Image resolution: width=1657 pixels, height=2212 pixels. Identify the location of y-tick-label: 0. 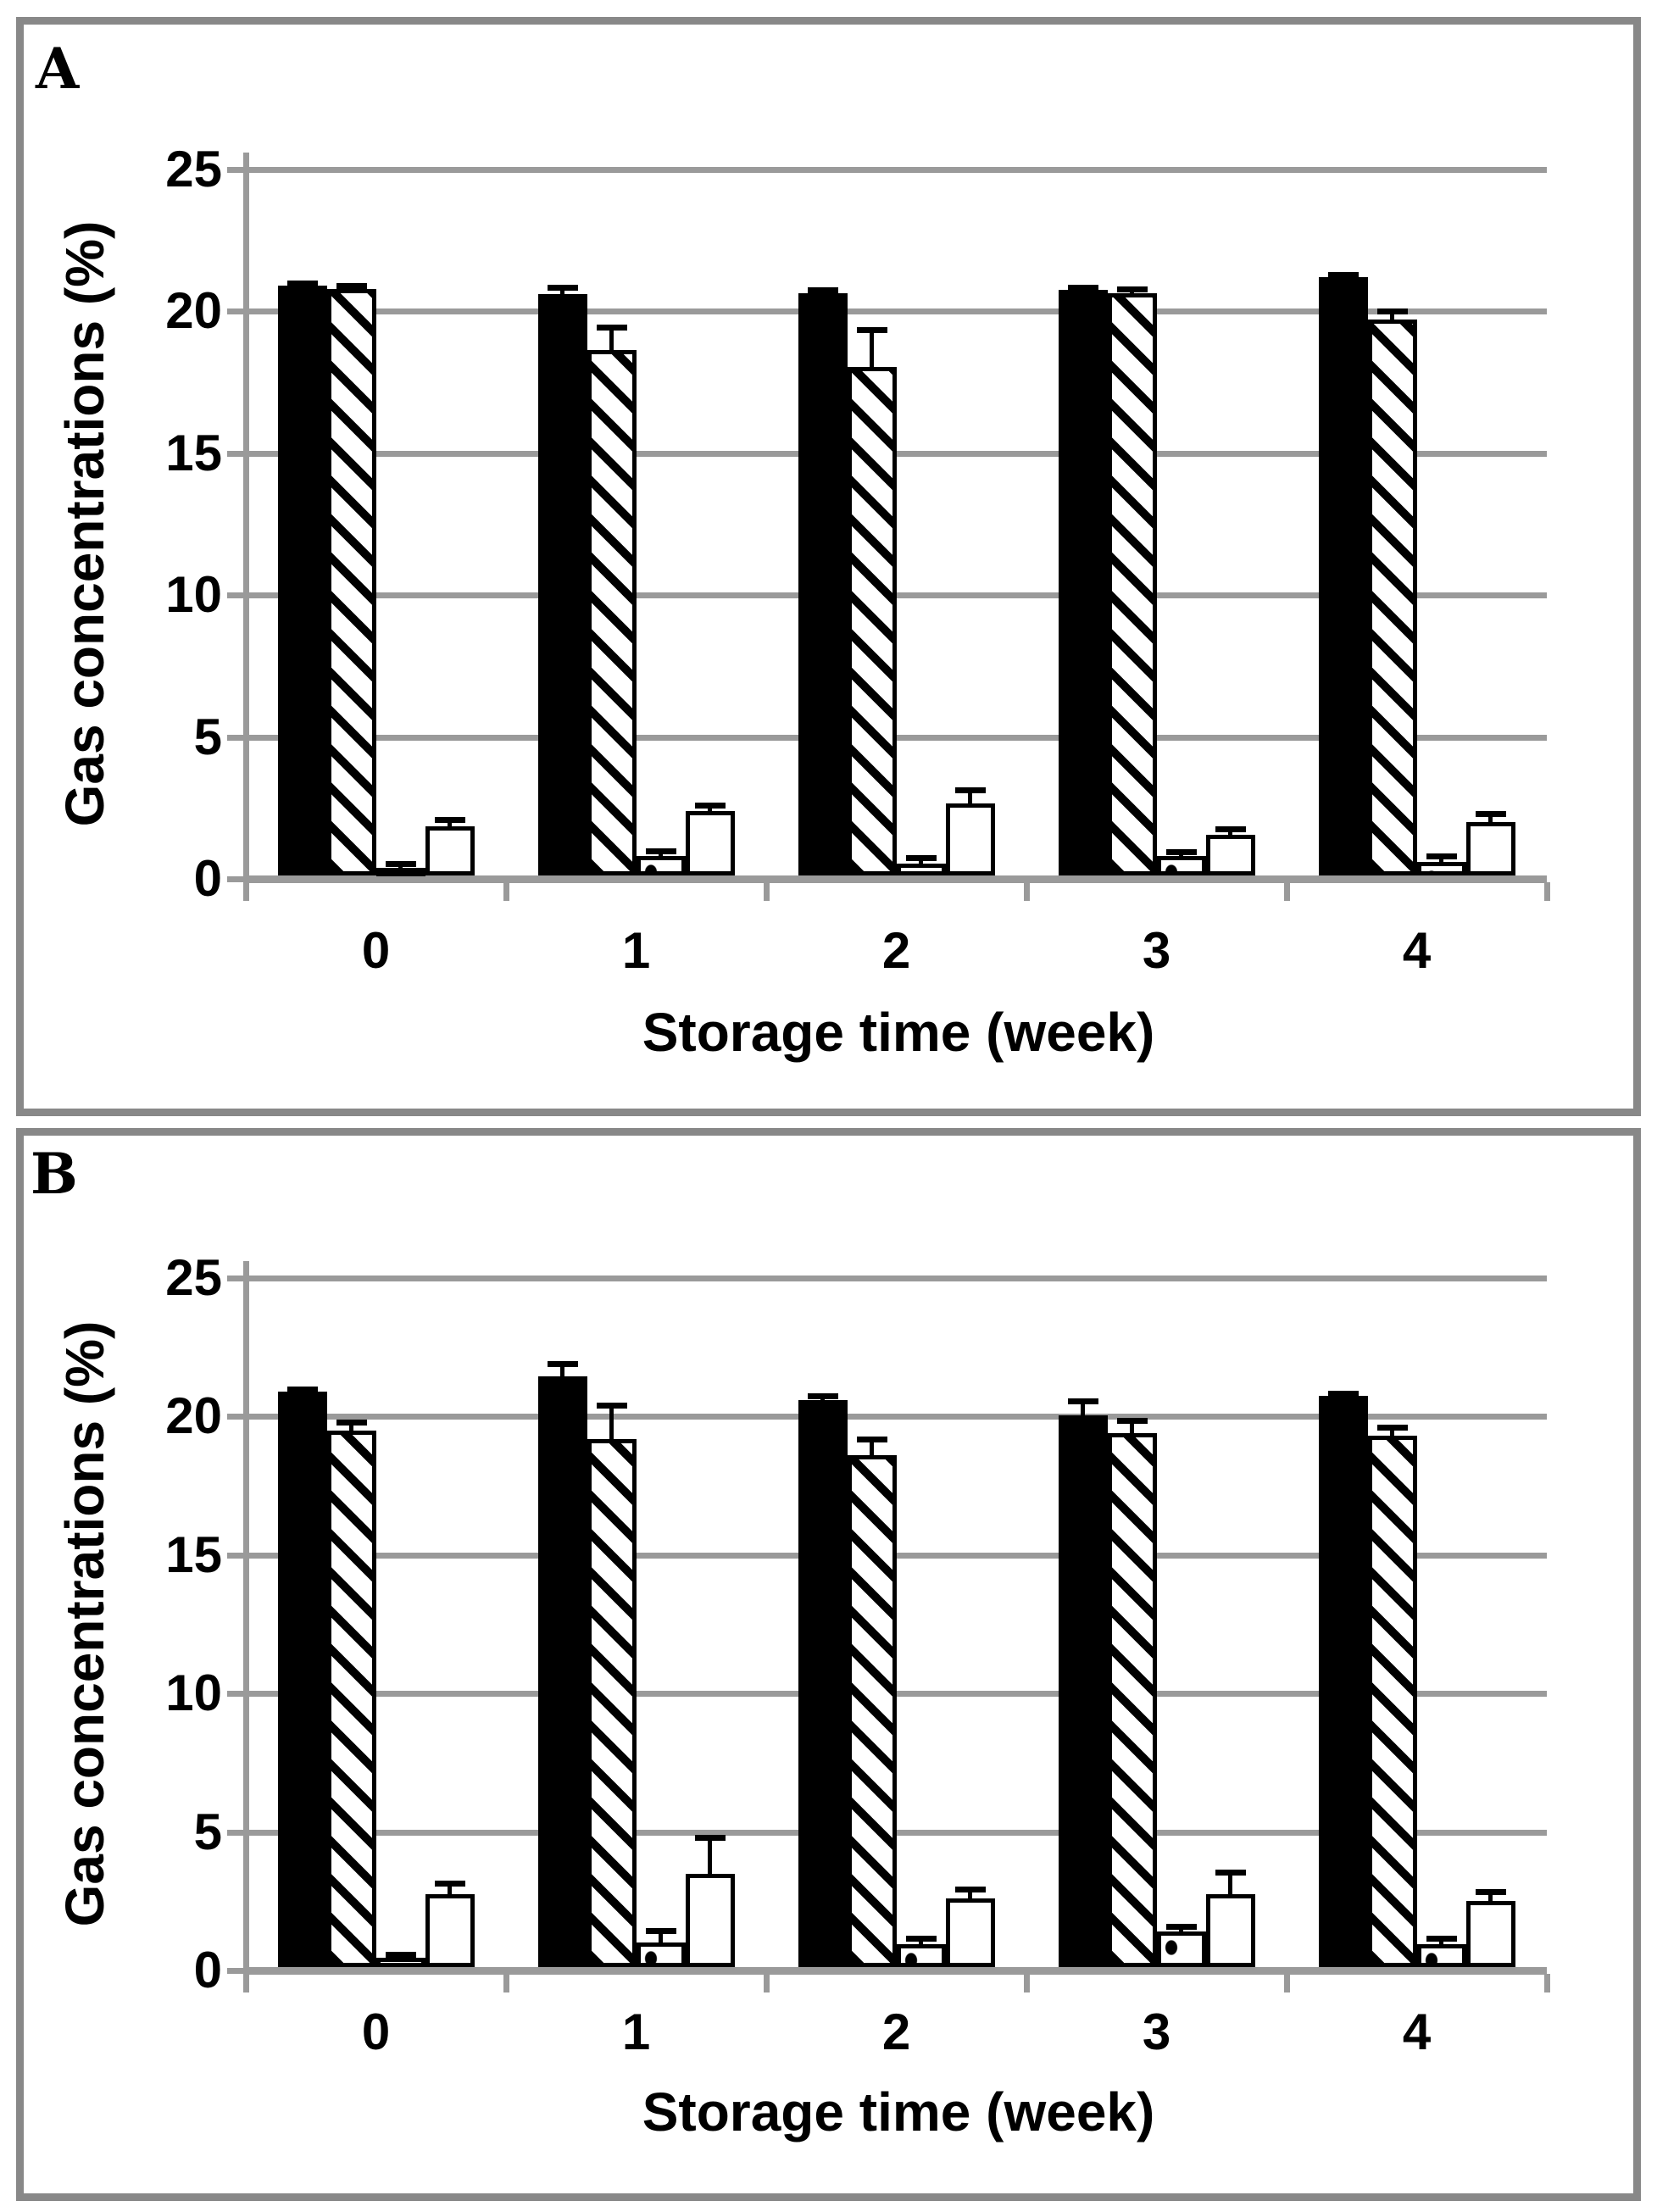
(207, 879).